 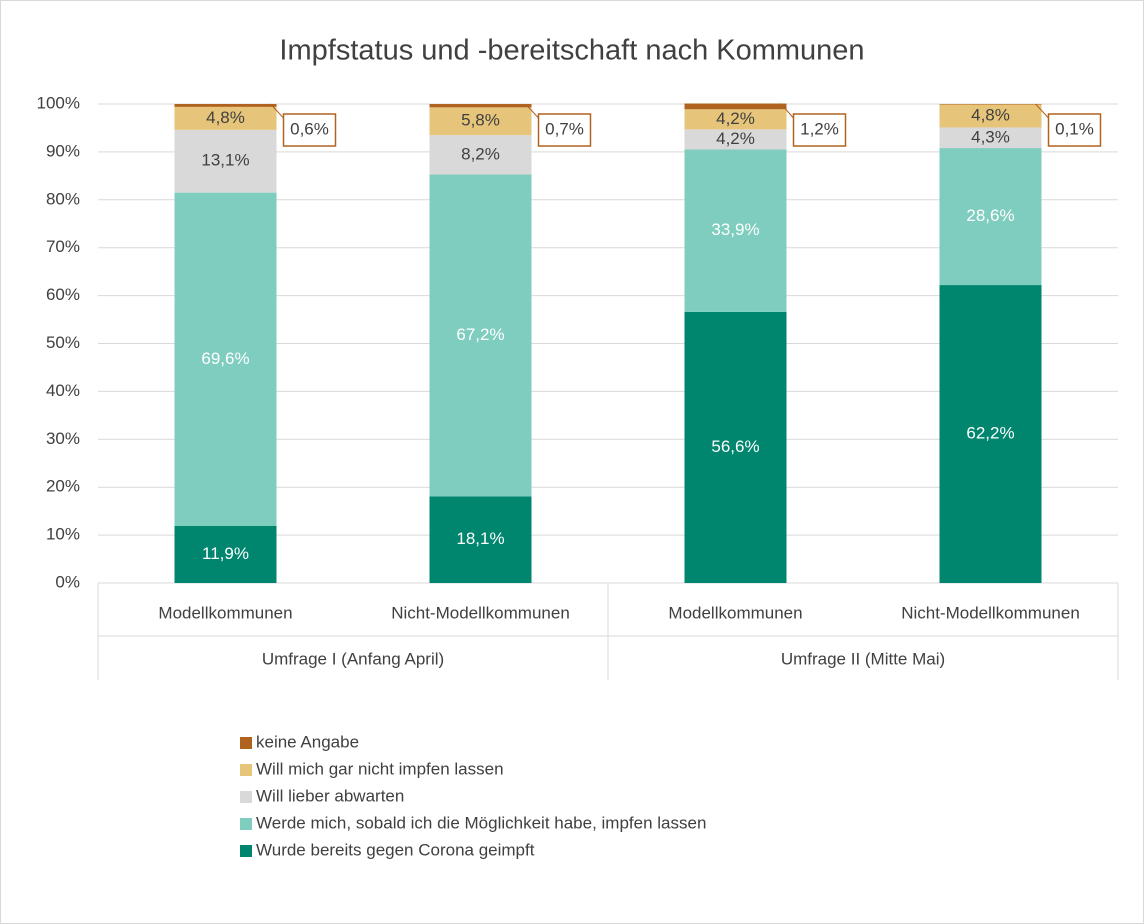 I want to click on data-label: 67,2%, so click(x=480, y=334).